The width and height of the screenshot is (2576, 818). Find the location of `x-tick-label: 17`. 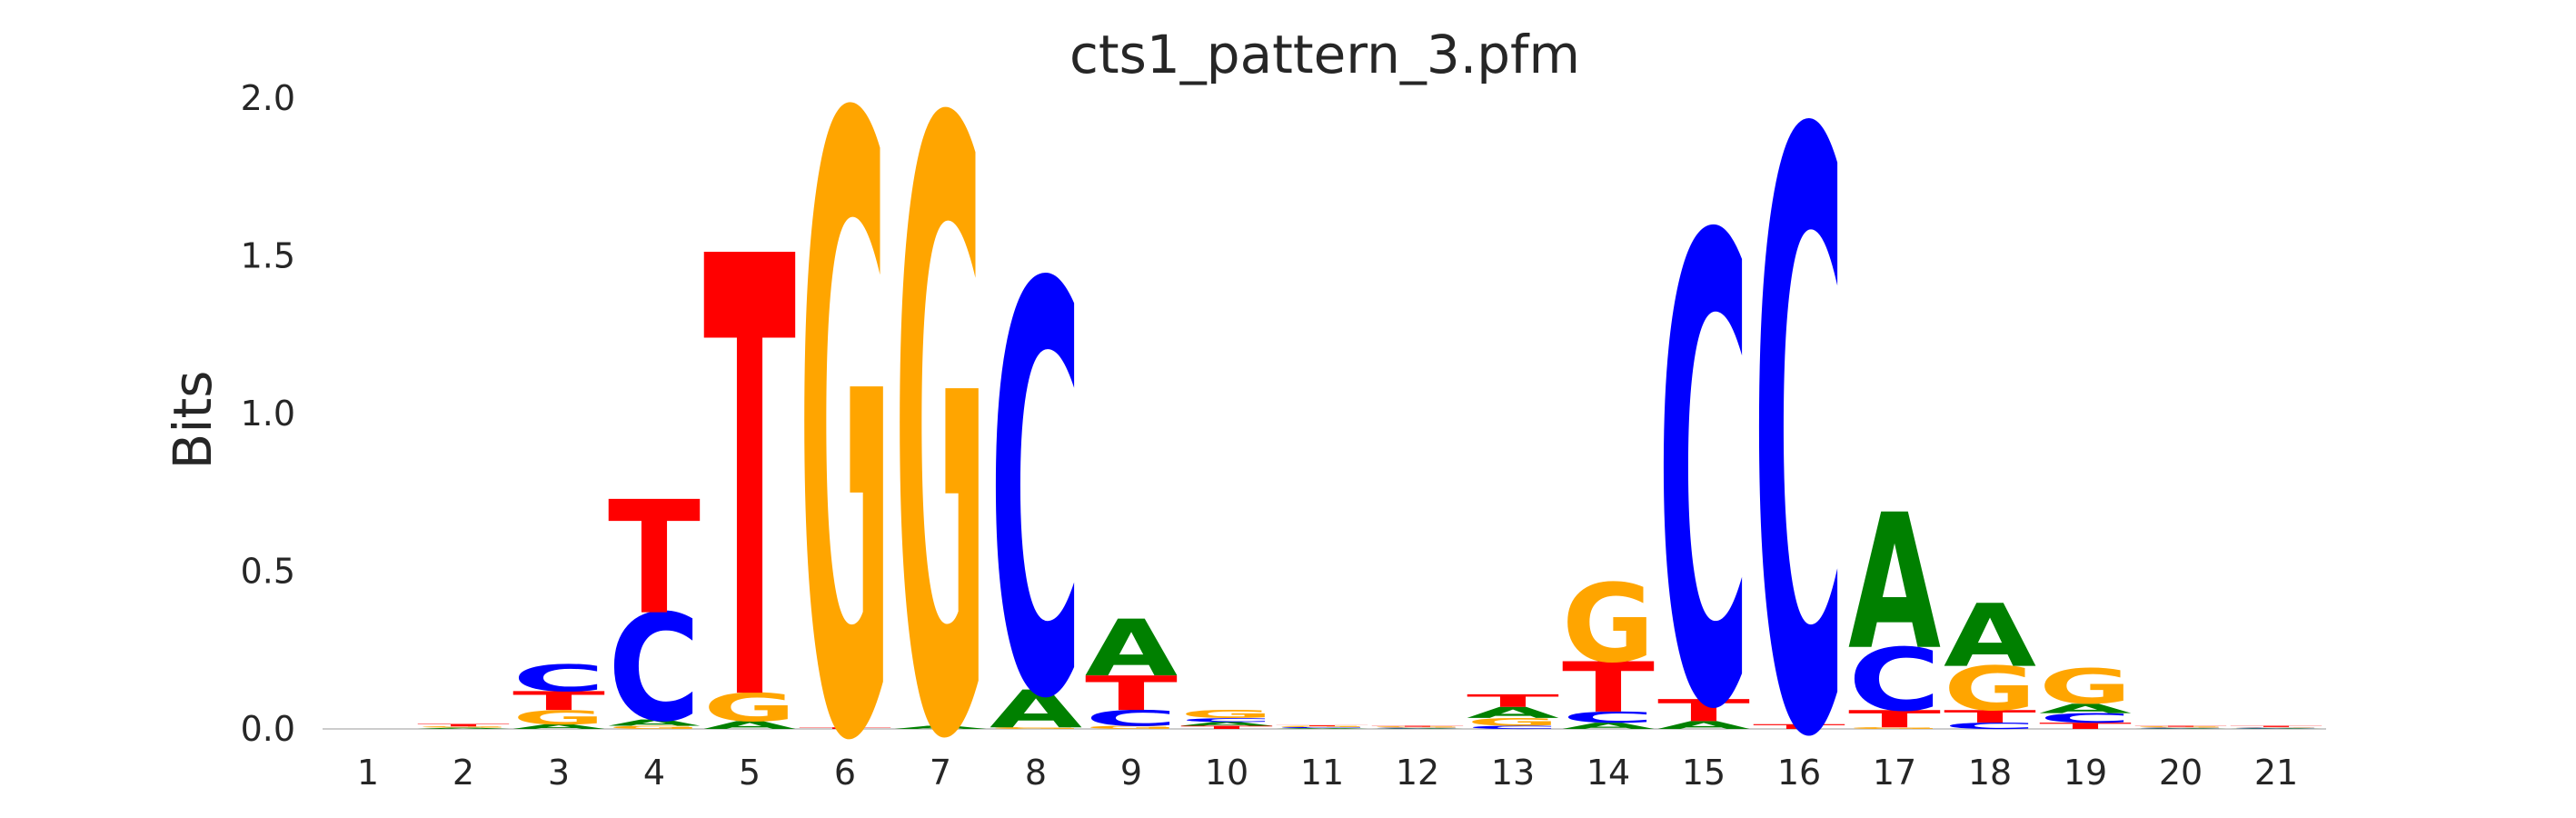

x-tick-label: 17 is located at coordinates (1895, 773).